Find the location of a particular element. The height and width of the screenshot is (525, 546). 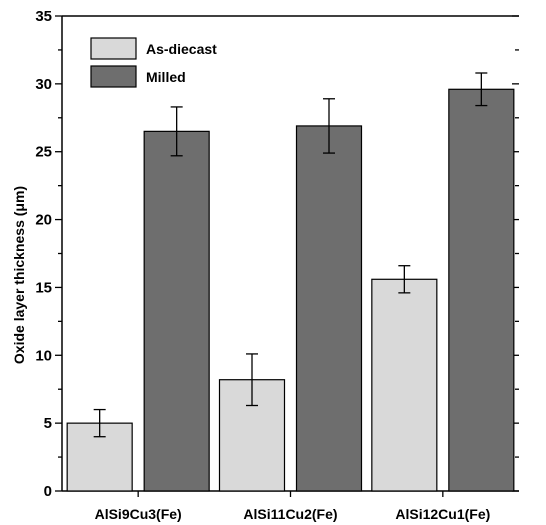

legend-label: Milled is located at coordinates (166, 77).